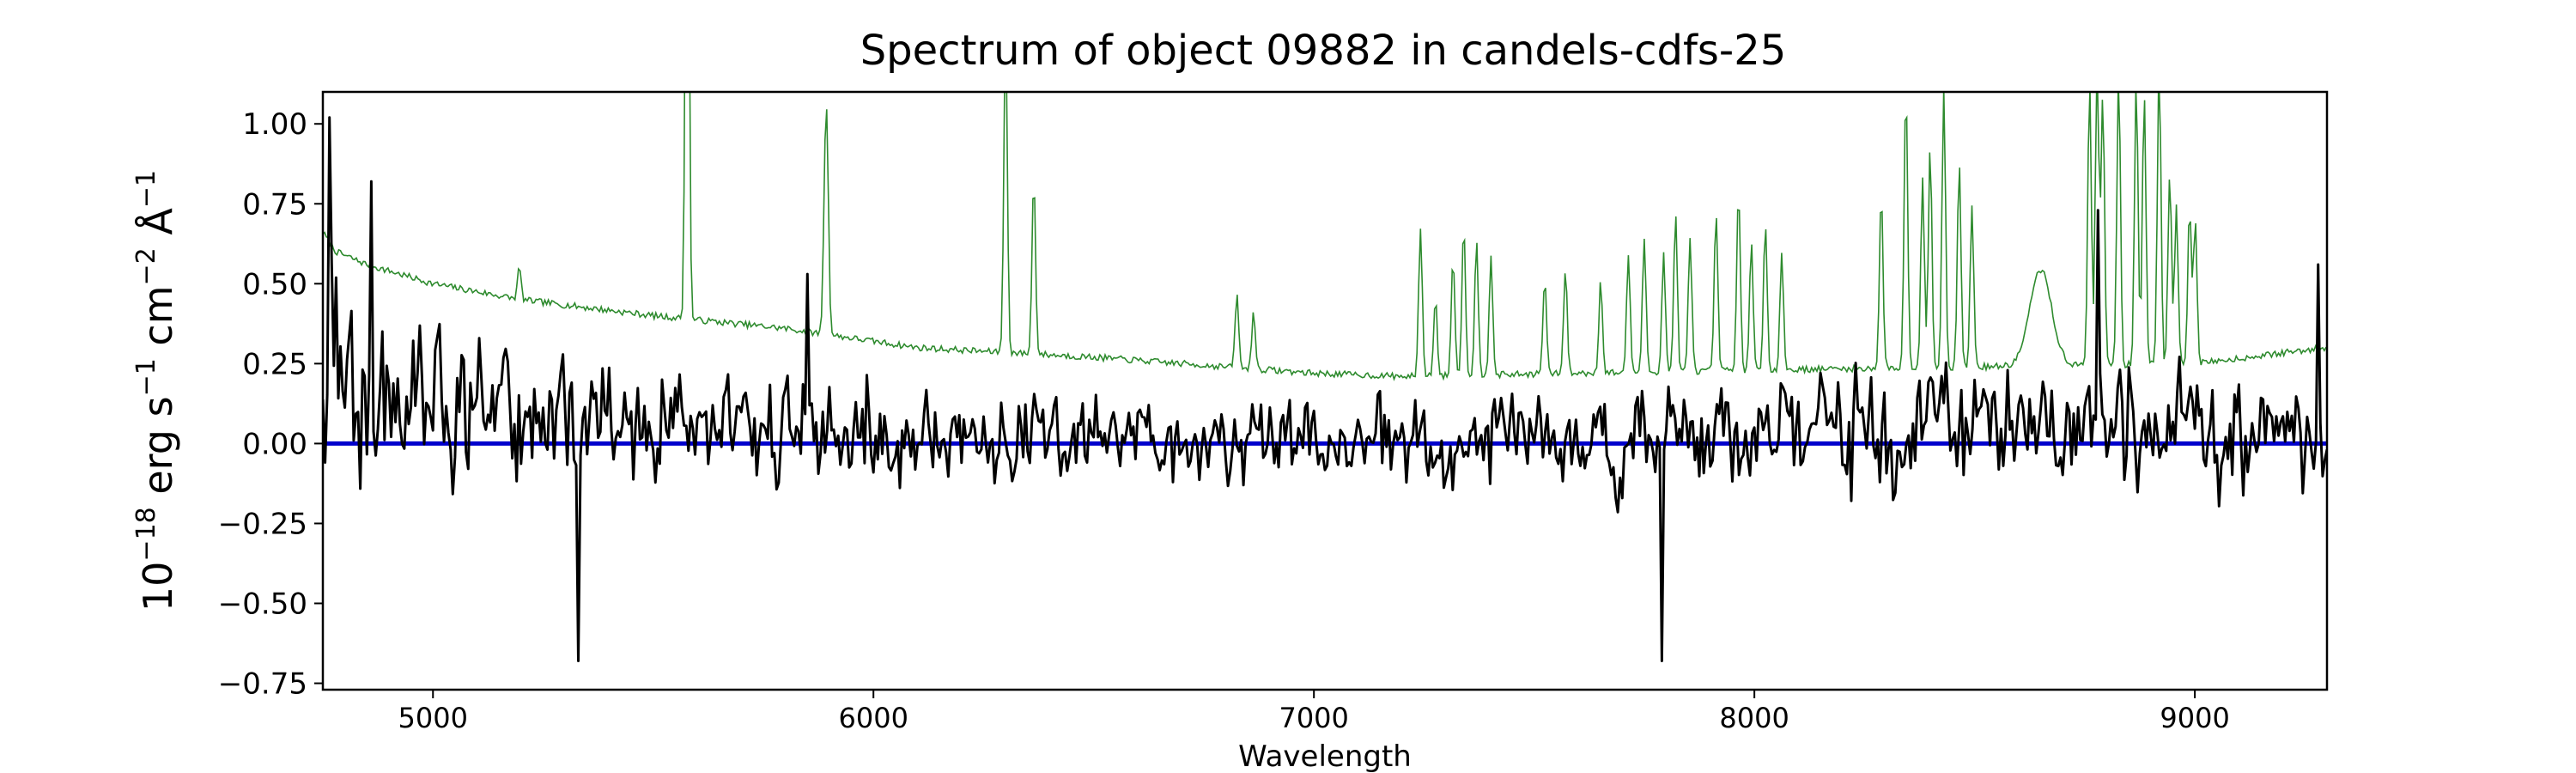  What do you see at coordinates (158, 228) in the screenshot?
I see `y-label-unit3: Å` at bounding box center [158, 228].